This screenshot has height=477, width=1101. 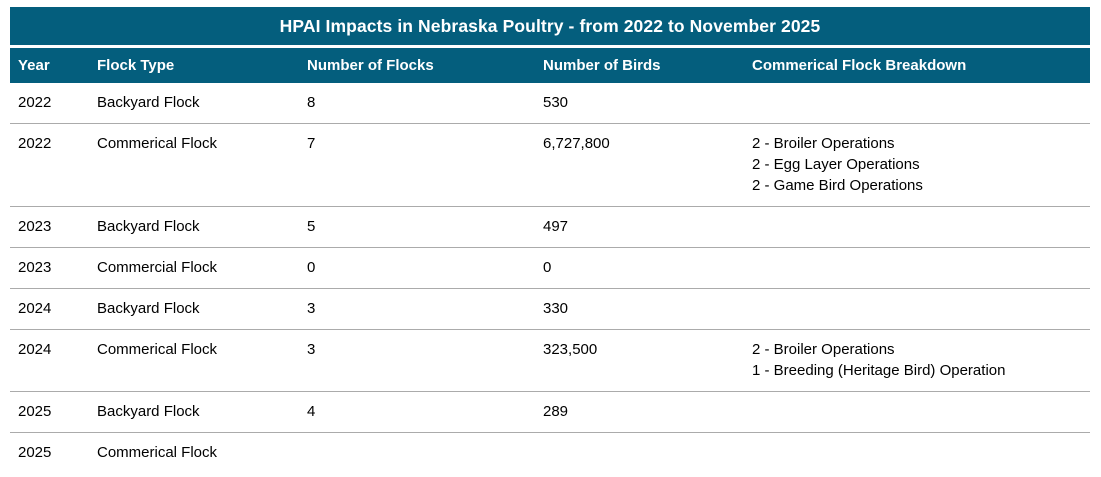 What do you see at coordinates (417, 412) in the screenshot?
I see `number-of-flocks-cell: 4` at bounding box center [417, 412].